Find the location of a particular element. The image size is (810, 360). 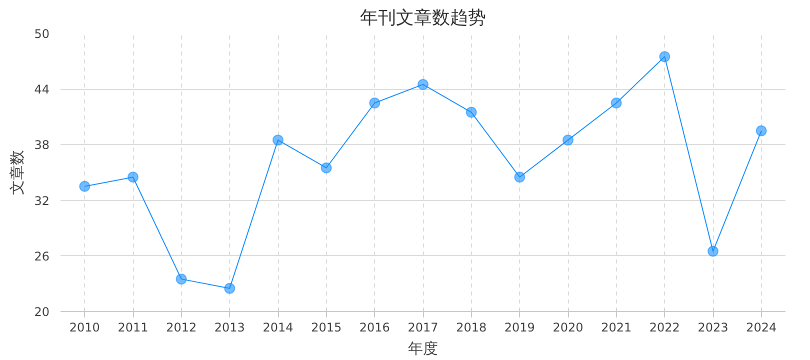

chart-title: 年刊文章数趋势 is located at coordinates (423, 18).